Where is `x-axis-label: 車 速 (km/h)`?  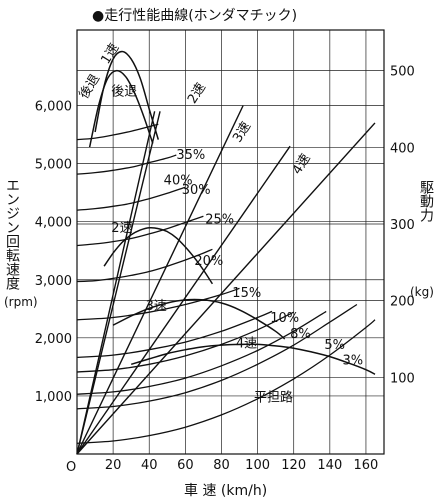 x-axis-label: 車 速 (km/h) is located at coordinates (225, 490).